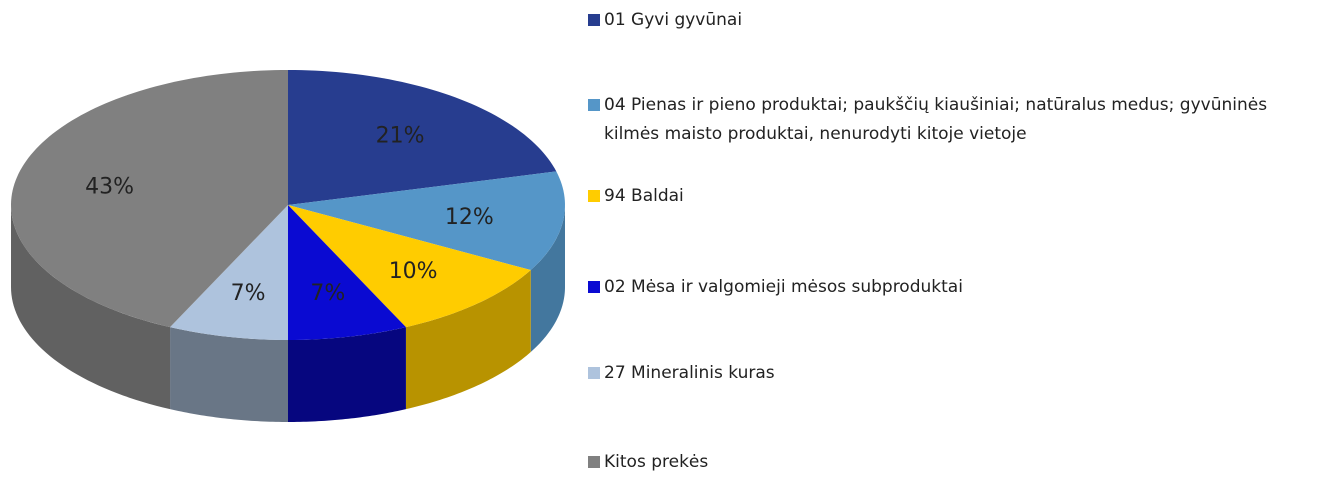  Describe the element at coordinates (644, 196) in the screenshot. I see `legend-label: 94 Baldai` at that location.